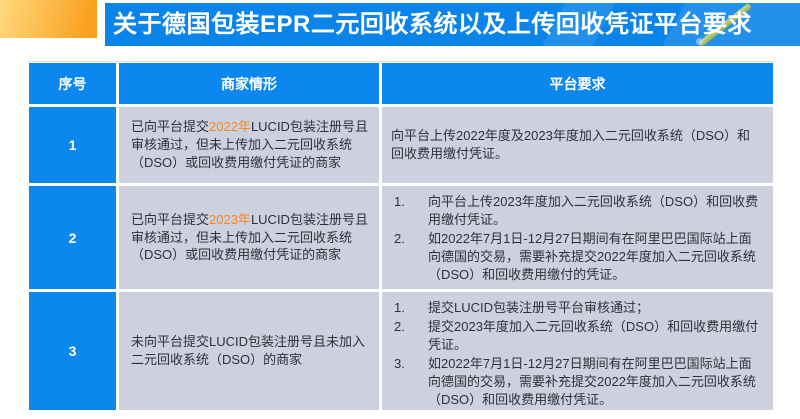 The image size is (800, 419). I want to click on table-top-border, so click(401, 61).